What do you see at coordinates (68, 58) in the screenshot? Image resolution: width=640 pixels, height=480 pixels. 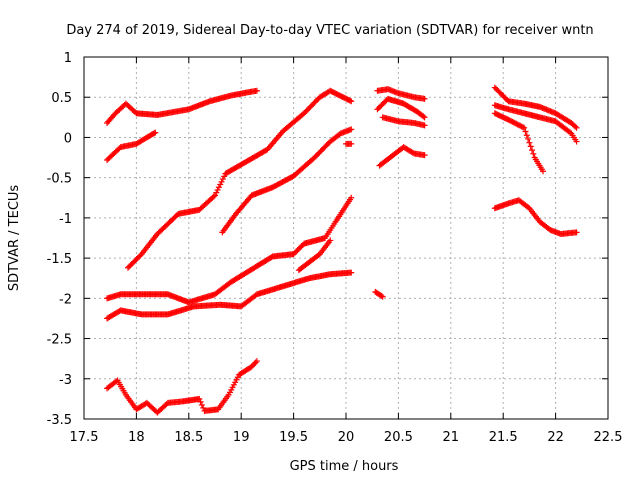 I see `y-tick-label: 1` at bounding box center [68, 58].